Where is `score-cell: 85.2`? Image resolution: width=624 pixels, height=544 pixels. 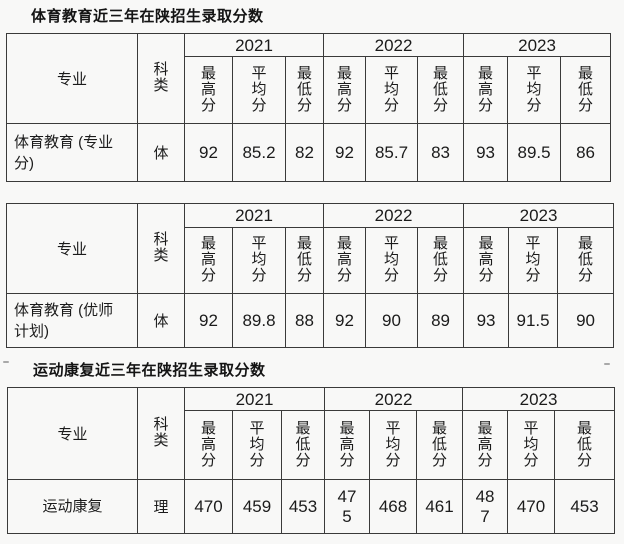
score-cell: 85.2 is located at coordinates (259, 152).